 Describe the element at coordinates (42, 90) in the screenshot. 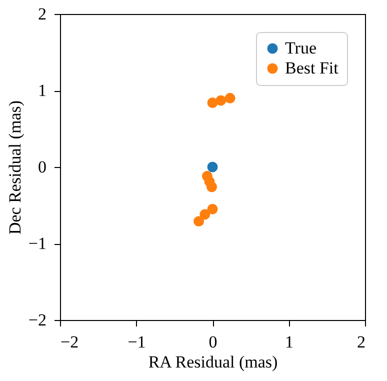

I see `y-tick-label: 1` at that location.